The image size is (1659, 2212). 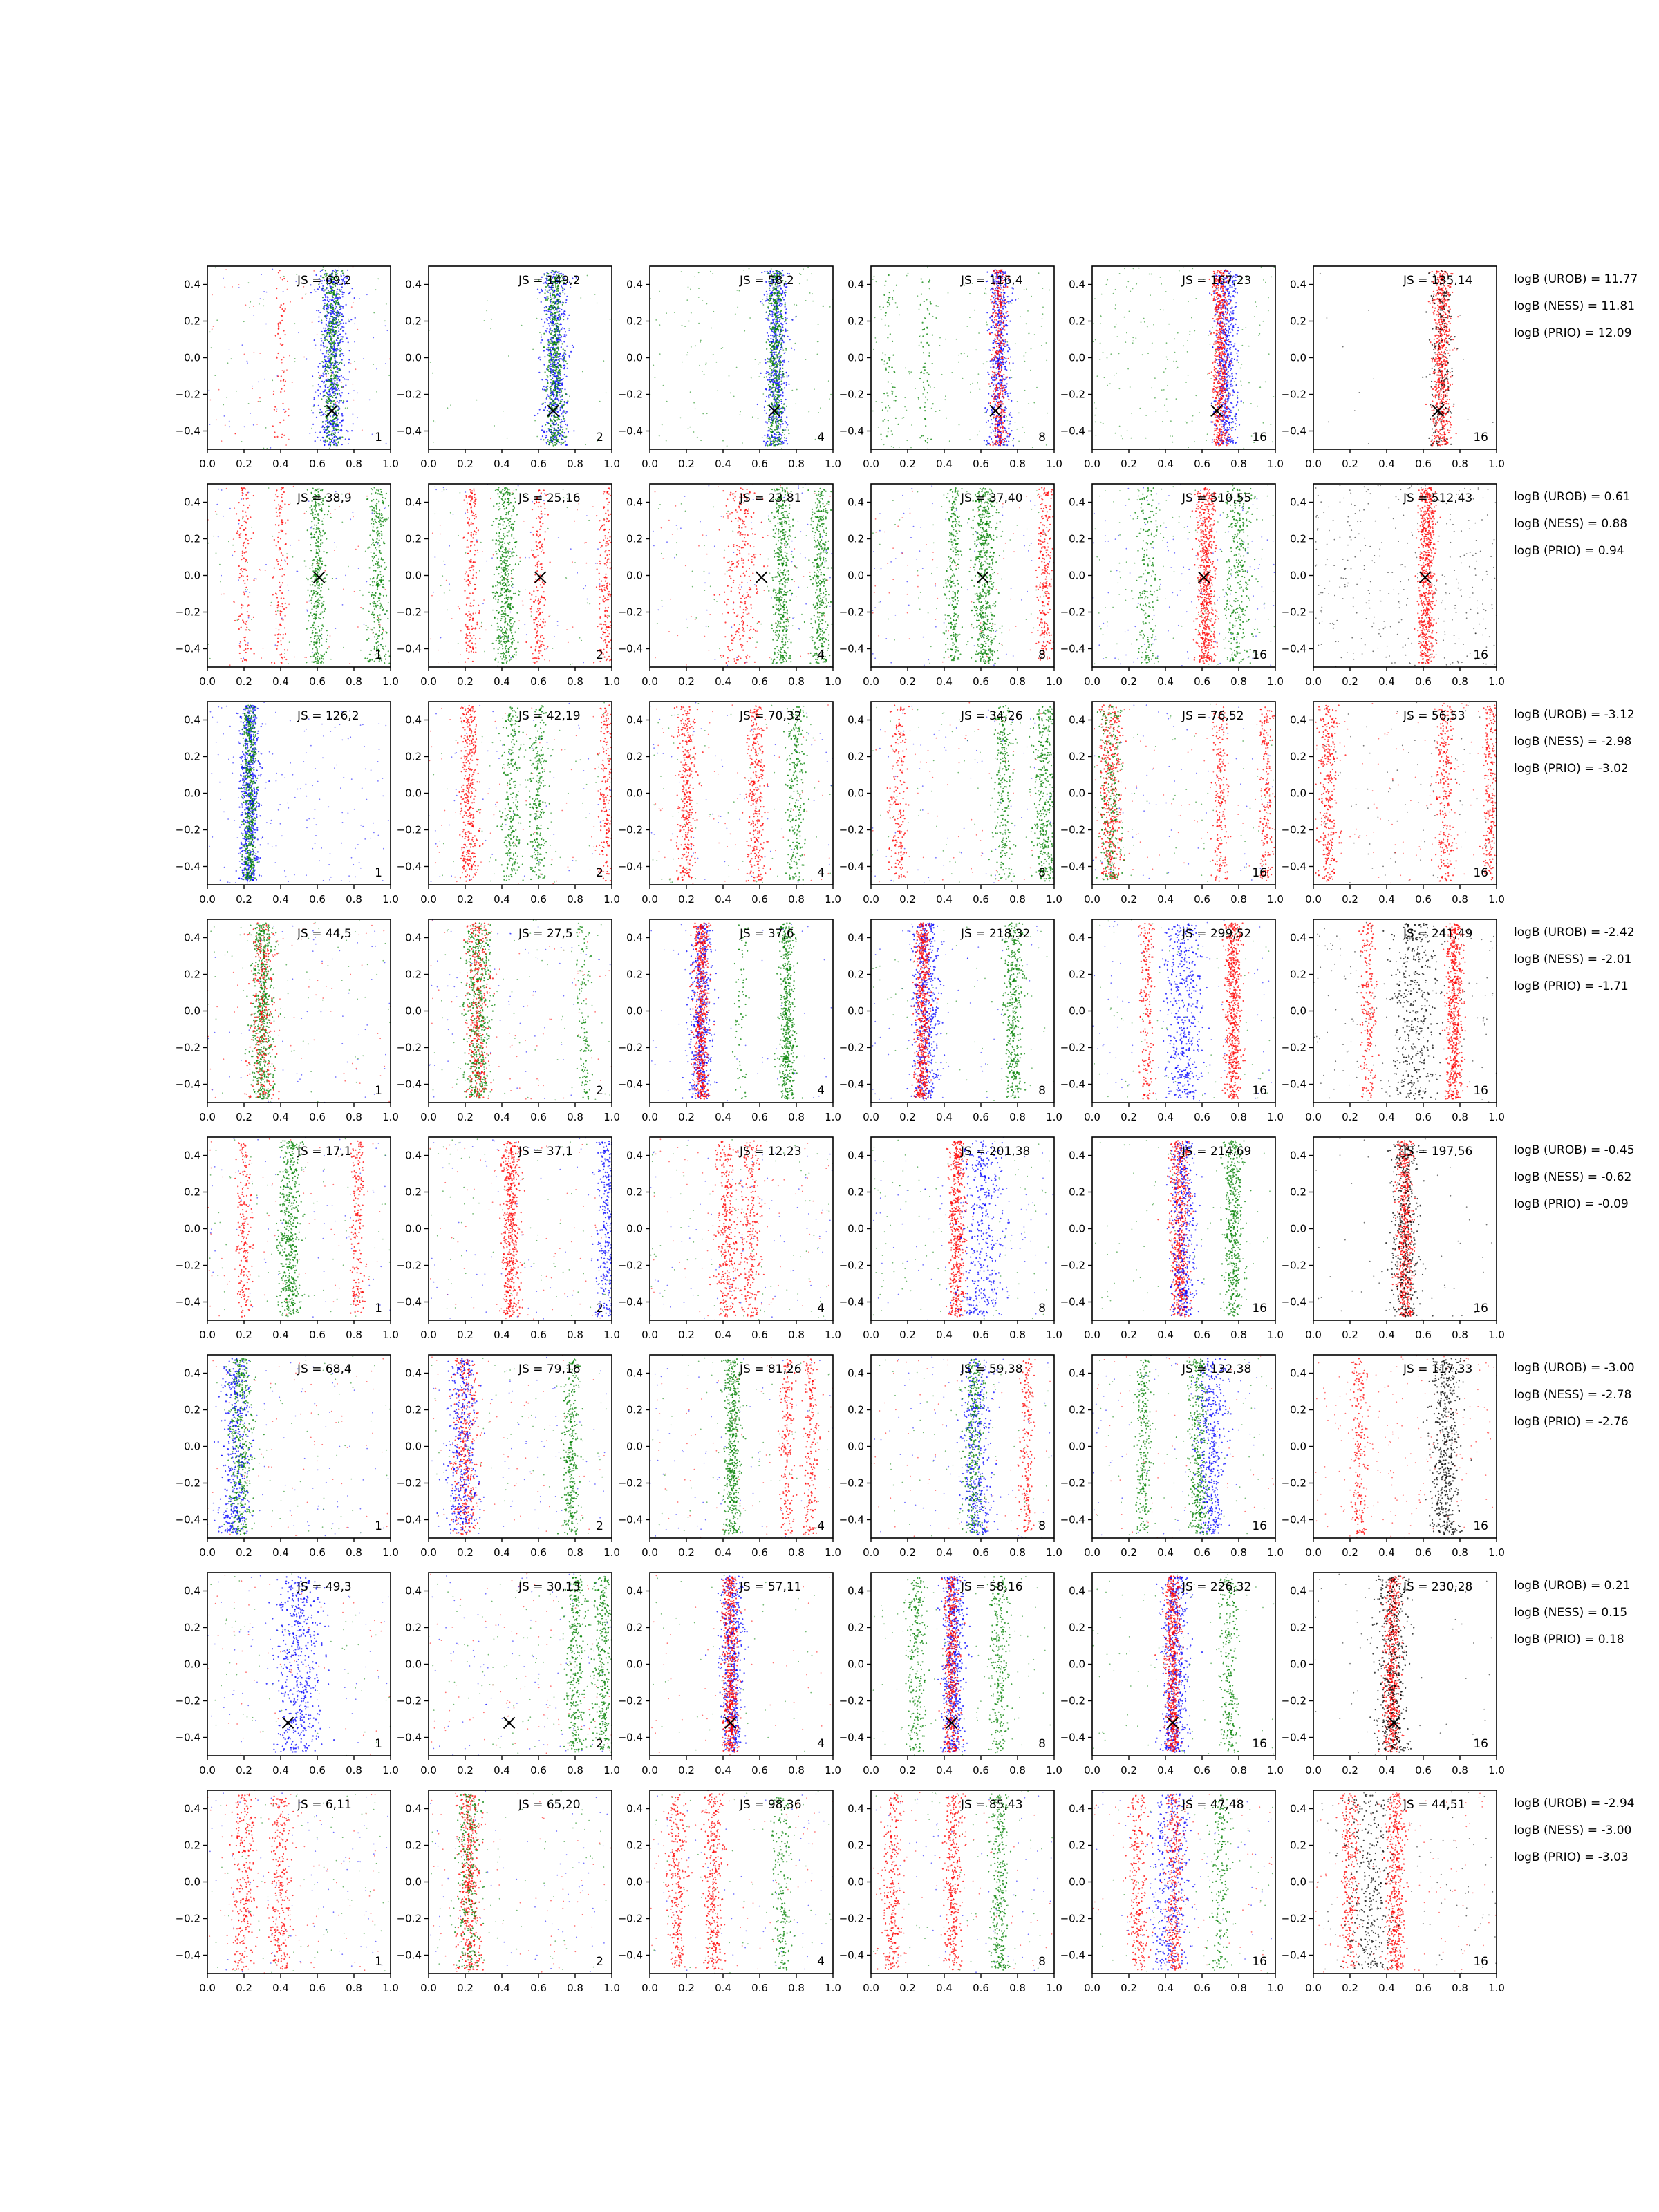 I want to click on y-tick-label: 0.0, so click(x=634, y=358).